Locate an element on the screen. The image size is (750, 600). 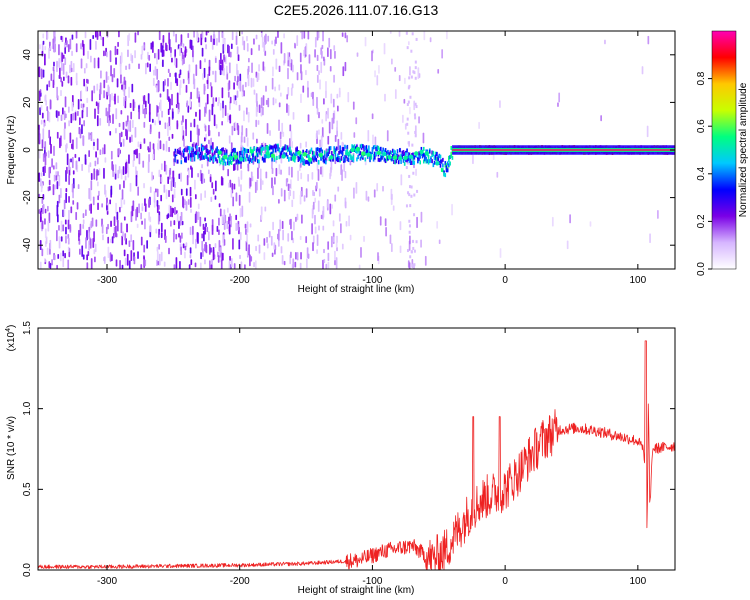
x-tick-label: -300 is located at coordinates (107, 280).